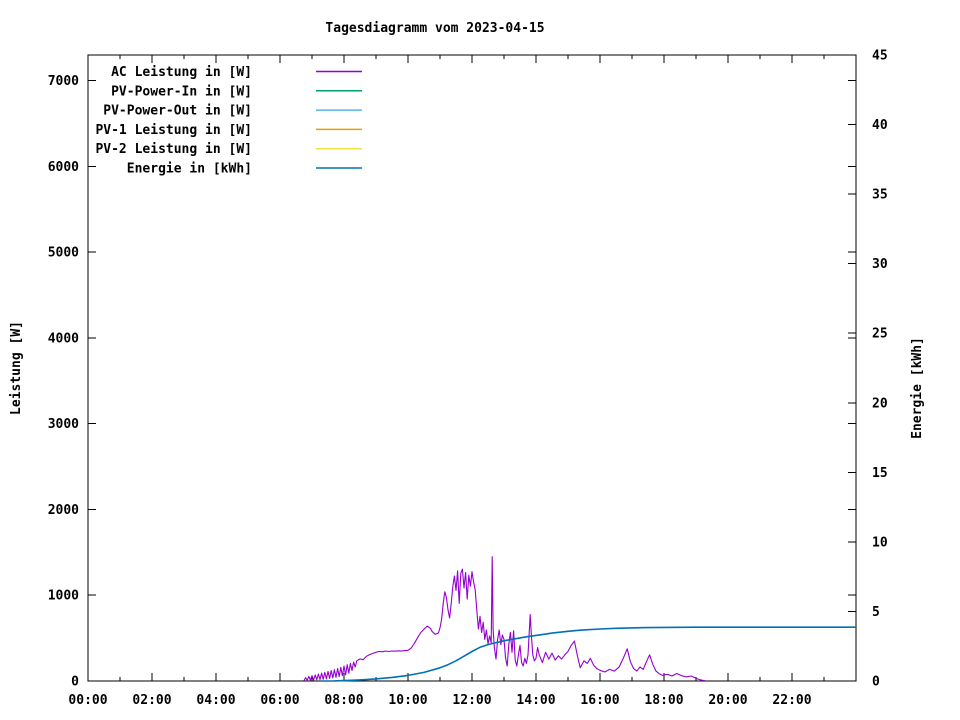  What do you see at coordinates (876, 612) in the screenshot?
I see `y-right-tick-label: 5` at bounding box center [876, 612].